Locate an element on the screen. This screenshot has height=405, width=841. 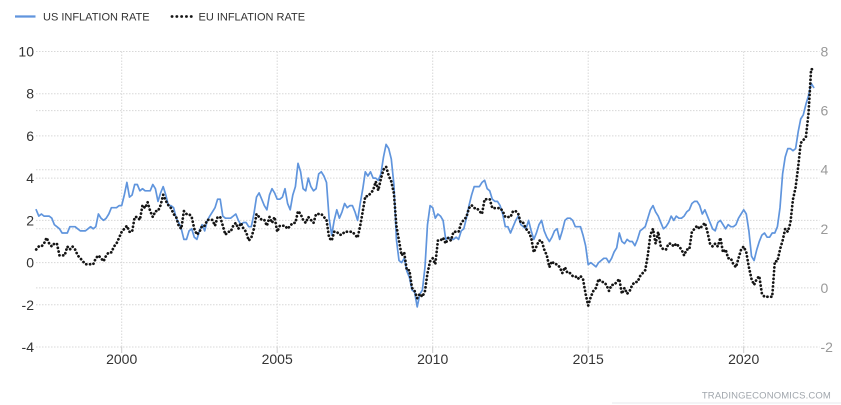
svg-text: 2000 is located at coordinates (121, 359).